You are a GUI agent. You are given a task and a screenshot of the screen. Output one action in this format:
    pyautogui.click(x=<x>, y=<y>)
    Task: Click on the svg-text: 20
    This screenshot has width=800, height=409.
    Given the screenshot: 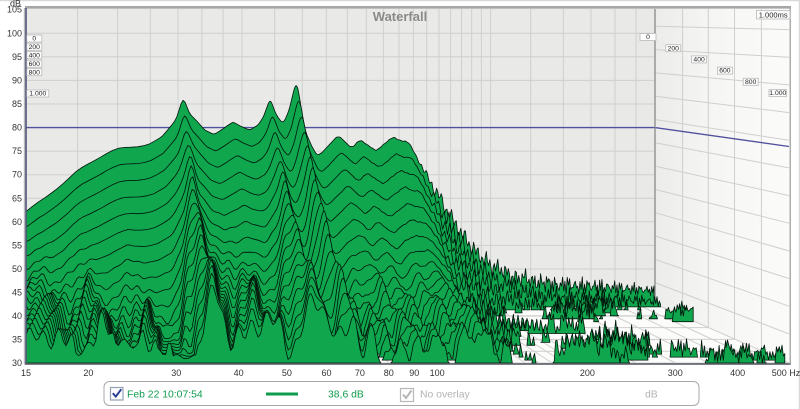 What is the action you would take?
    pyautogui.click(x=88, y=373)
    